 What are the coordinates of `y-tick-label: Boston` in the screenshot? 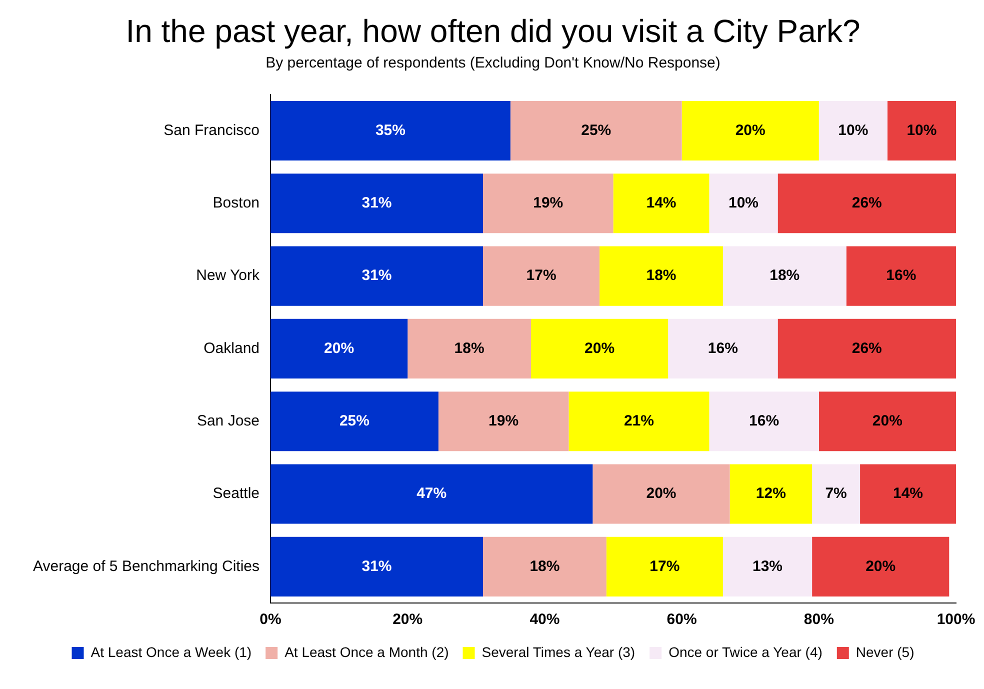 It's located at (236, 203).